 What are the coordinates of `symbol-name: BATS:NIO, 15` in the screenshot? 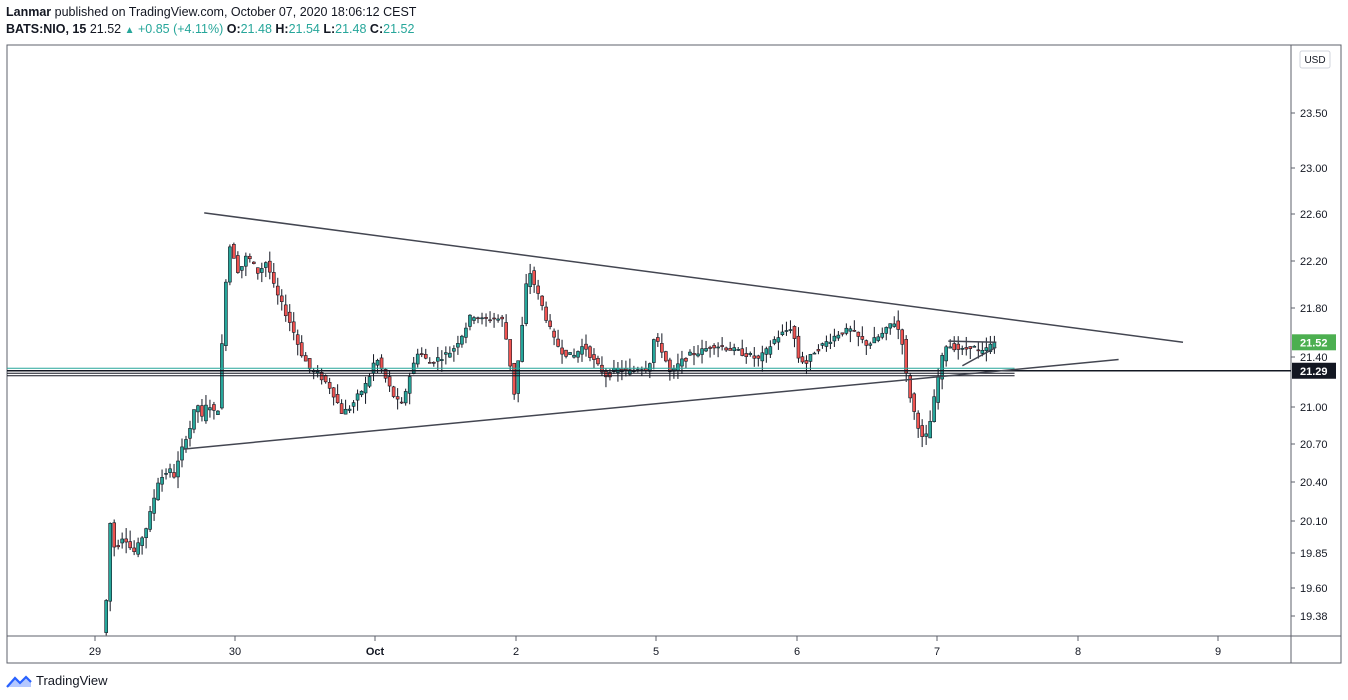 It's located at (46, 29).